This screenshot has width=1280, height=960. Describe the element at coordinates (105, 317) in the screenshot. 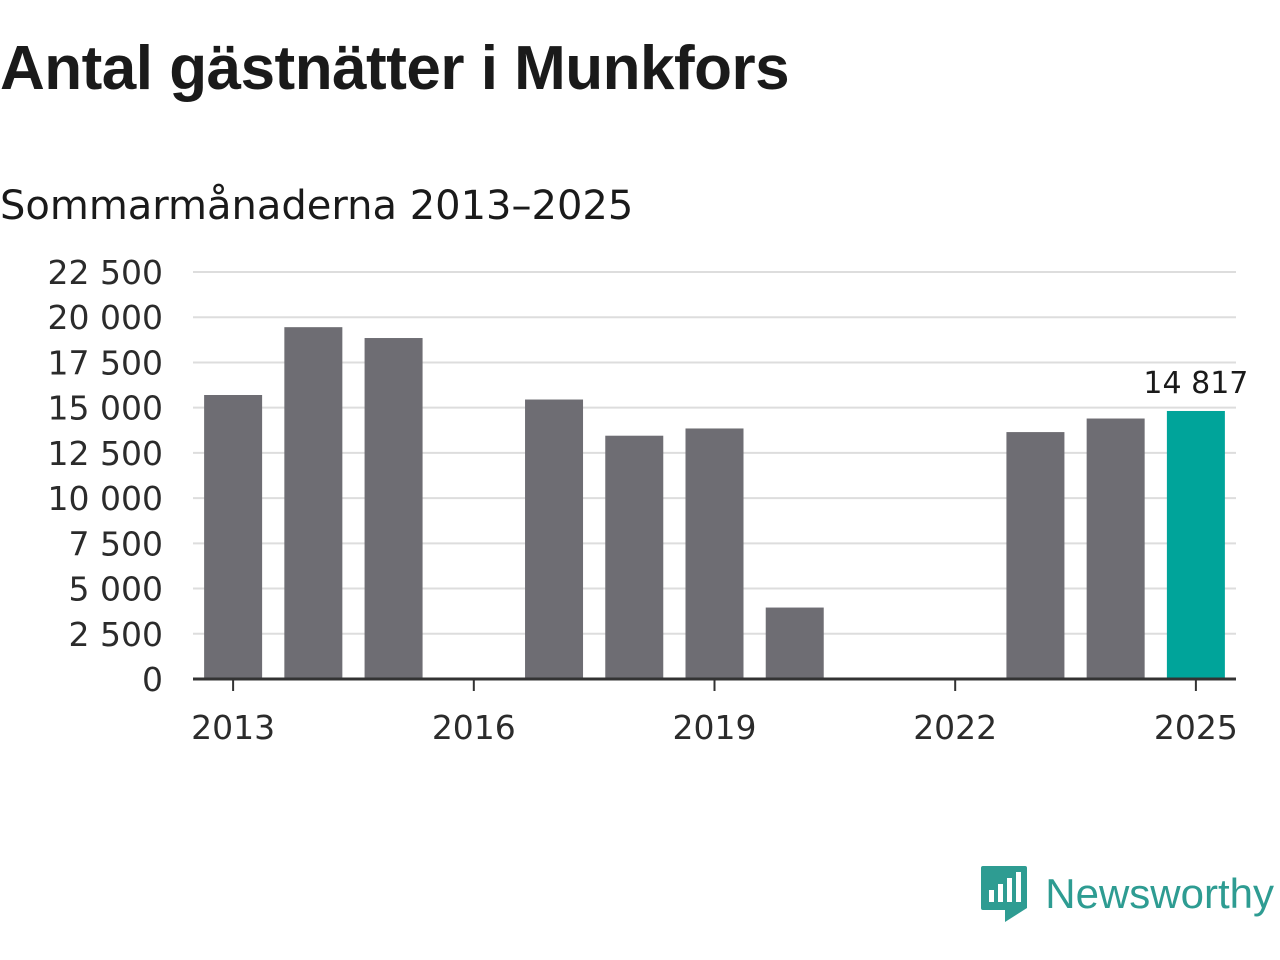

I see `y-tick-label: 20 000` at that location.